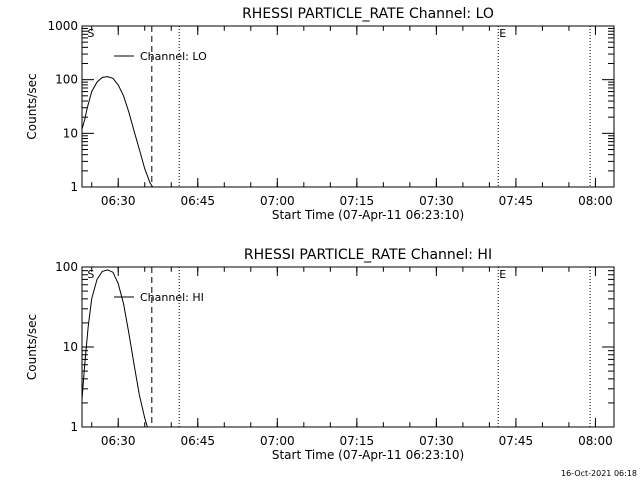 The image size is (640, 480). I want to click on footer-timestamp: 16-Oct-2021 06:18, so click(599, 473).